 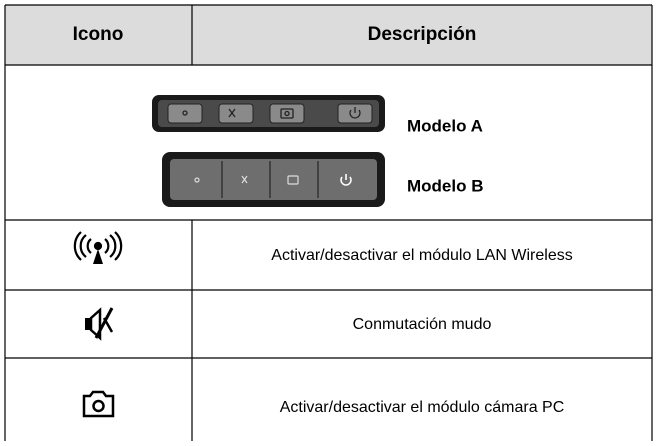 I want to click on model-label: Modelo A, so click(x=445, y=125).